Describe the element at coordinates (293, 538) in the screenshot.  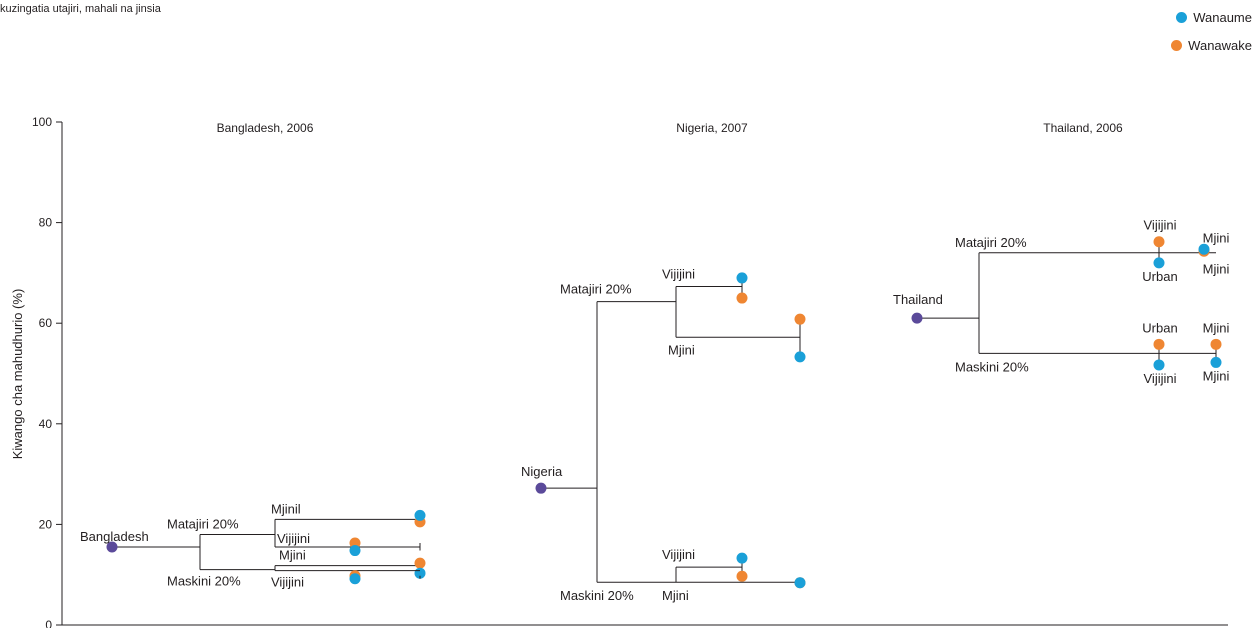
I see `panel-1-group-1-branch-2-label: Vijijini` at that location.